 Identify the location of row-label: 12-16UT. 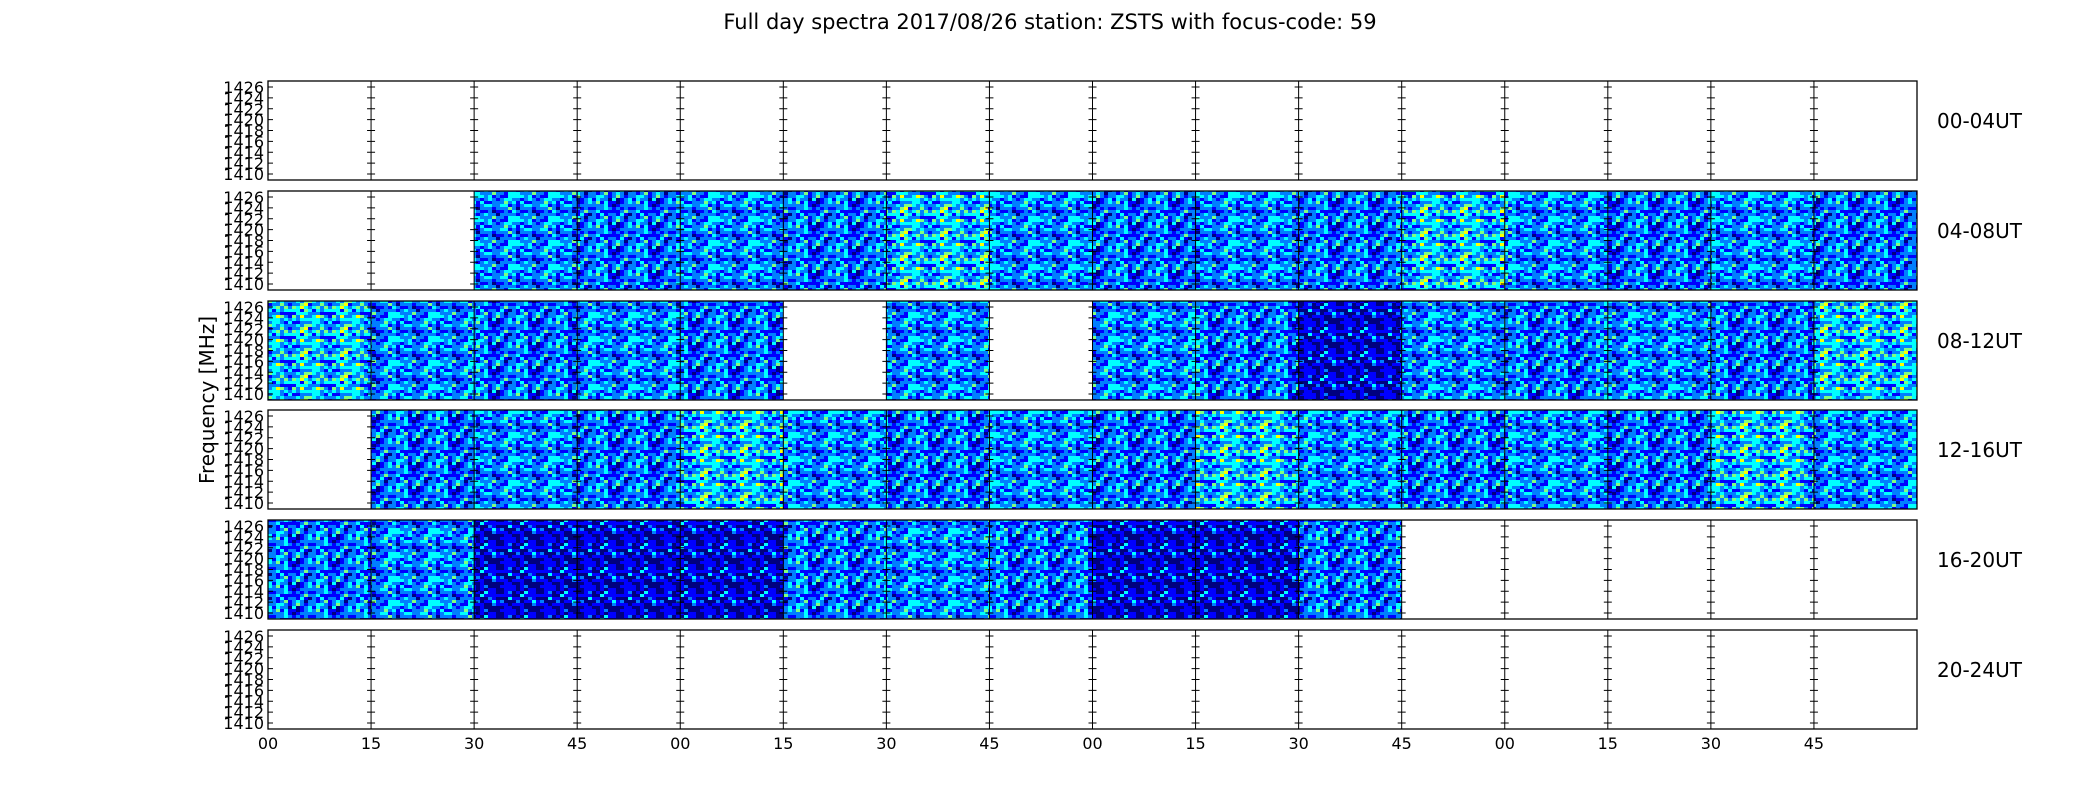
(1980, 450).